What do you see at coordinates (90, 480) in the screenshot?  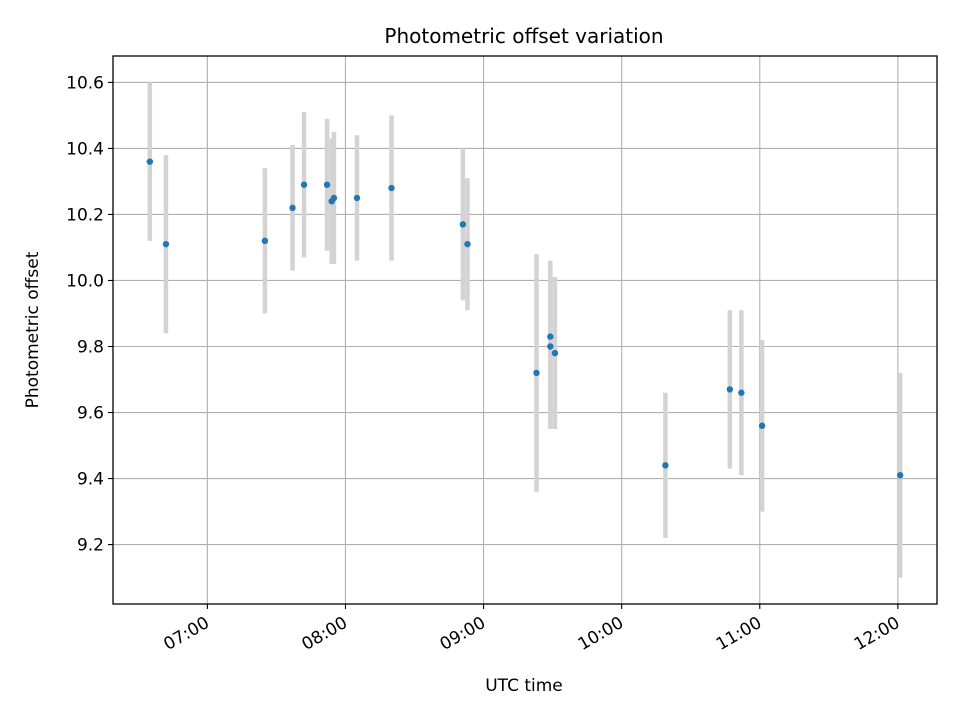 I see `y-tick-label: 9.4` at bounding box center [90, 480].